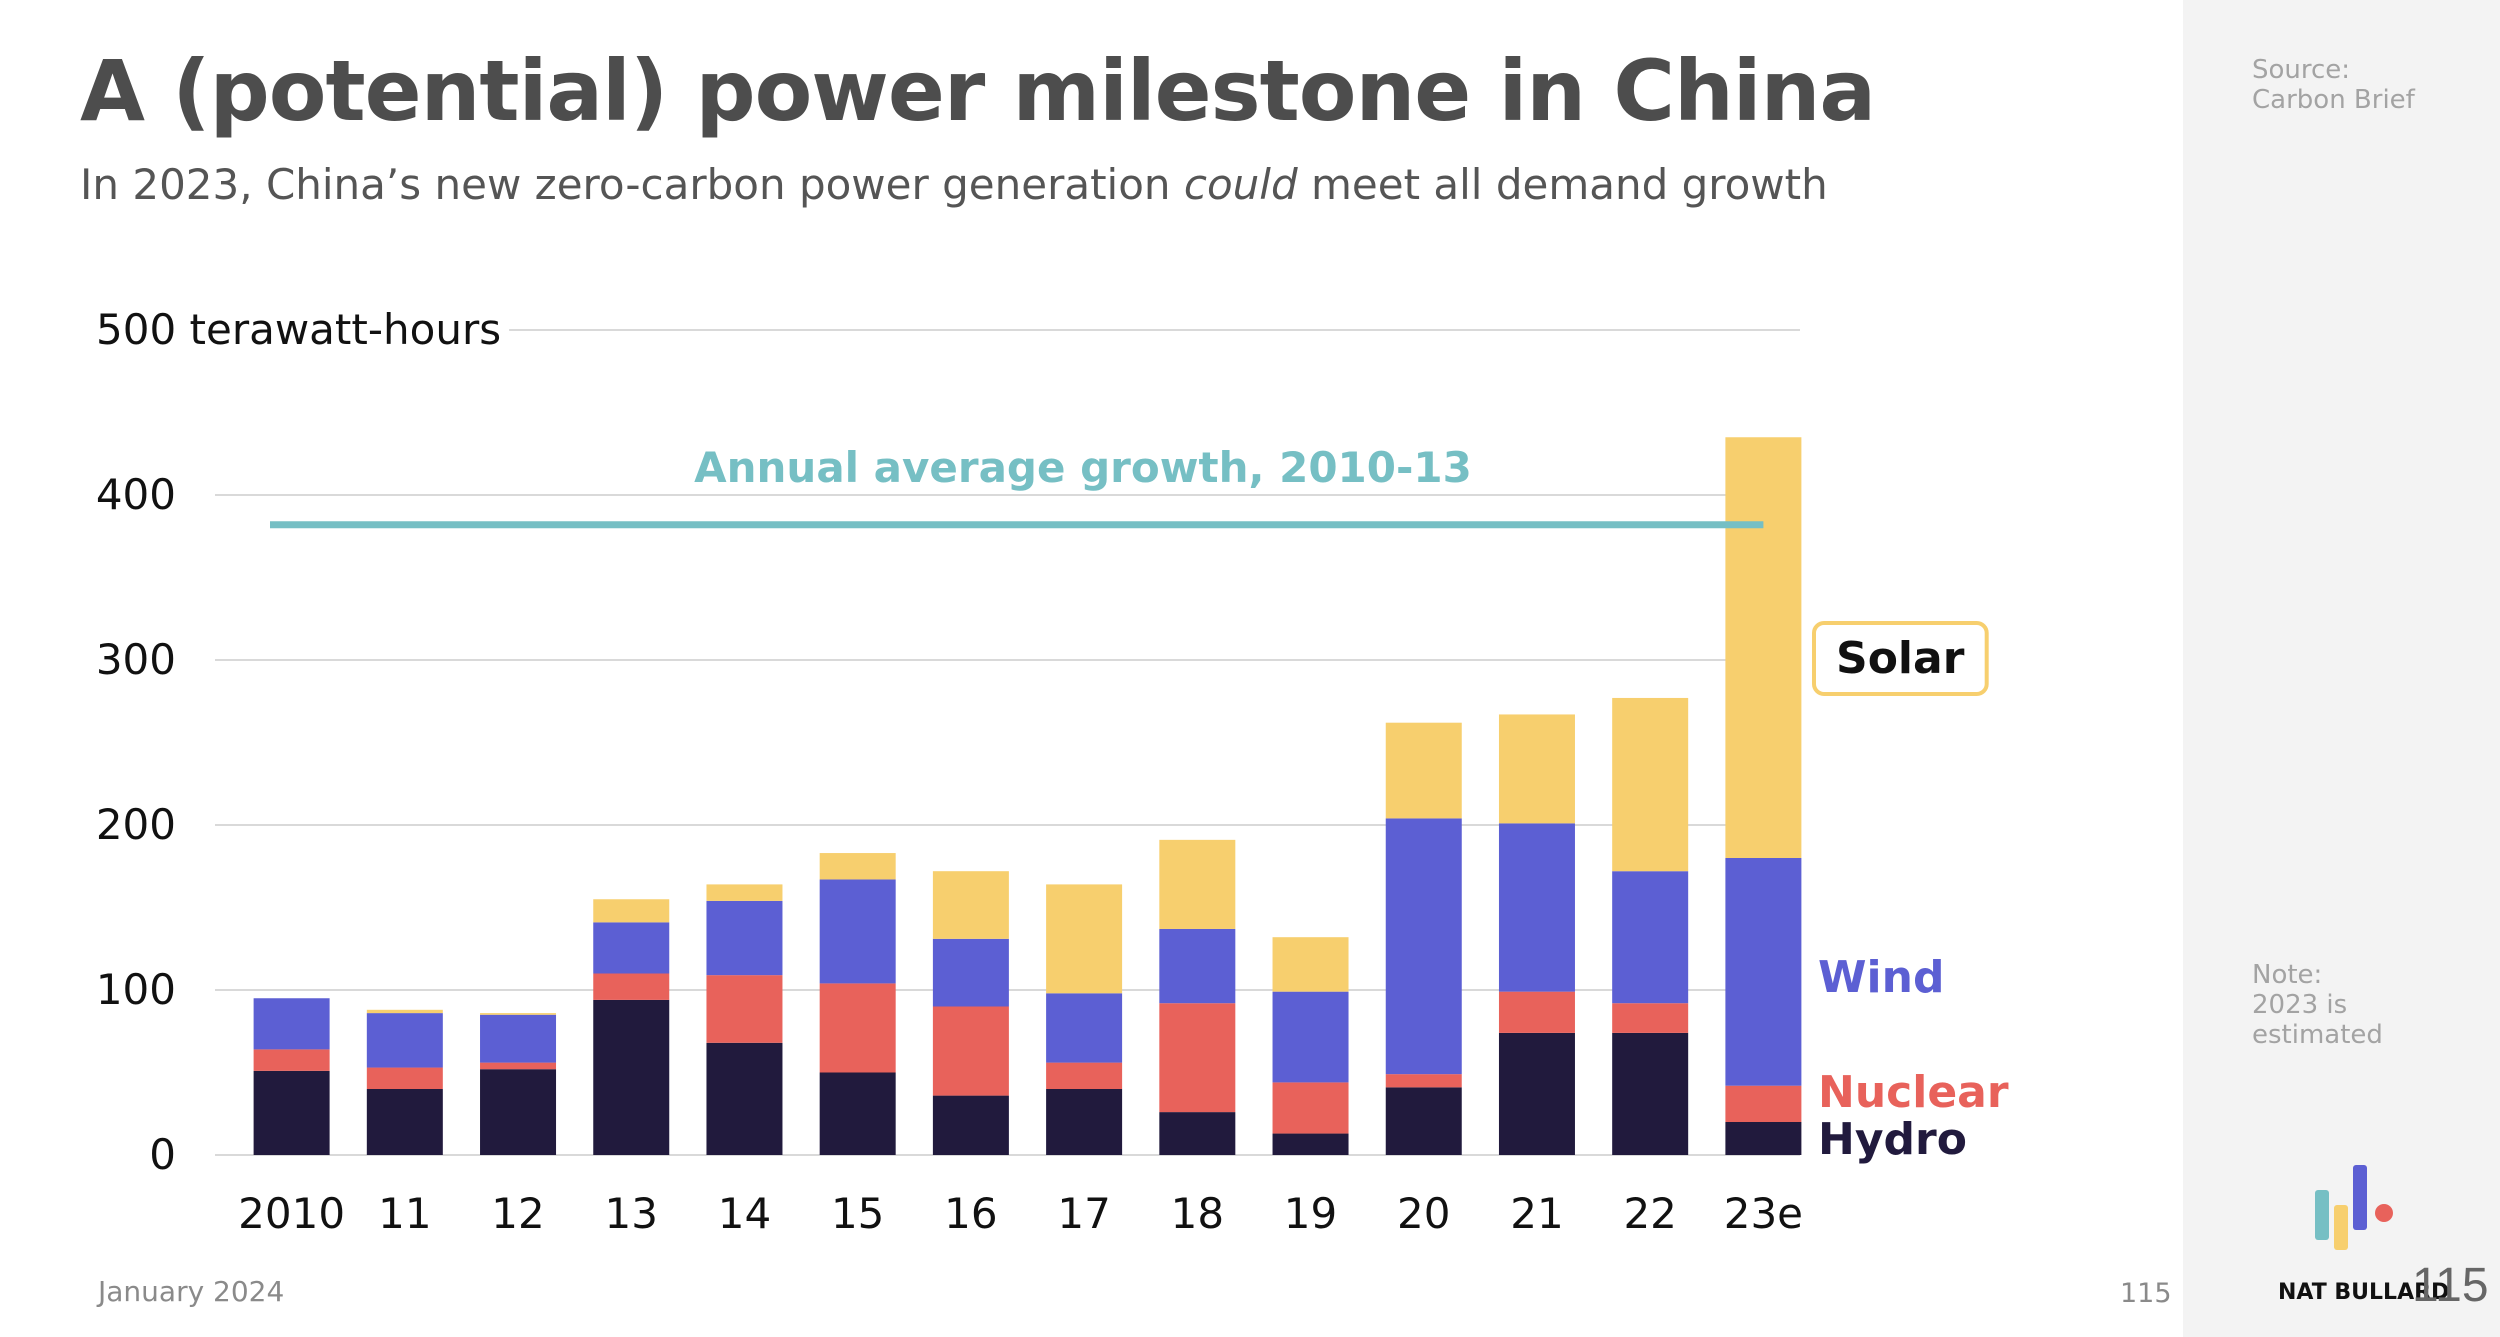 Image resolution: width=2500 pixels, height=1337 pixels. Describe the element at coordinates (1649, 1213) in the screenshot. I see `x-tick-label: 22` at that location.